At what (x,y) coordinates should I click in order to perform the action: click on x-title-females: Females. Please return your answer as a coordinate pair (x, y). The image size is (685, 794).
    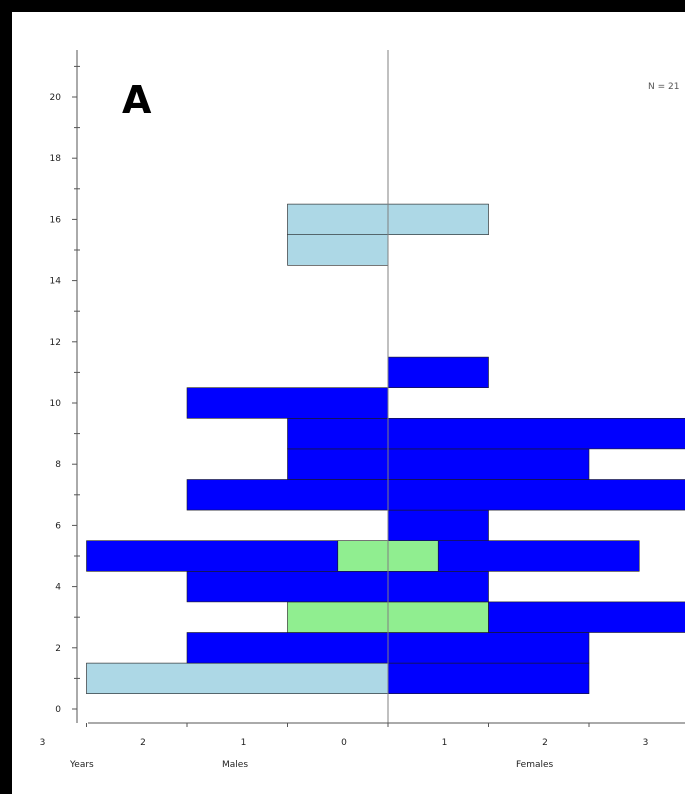
    Looking at the image, I should click on (535, 765).